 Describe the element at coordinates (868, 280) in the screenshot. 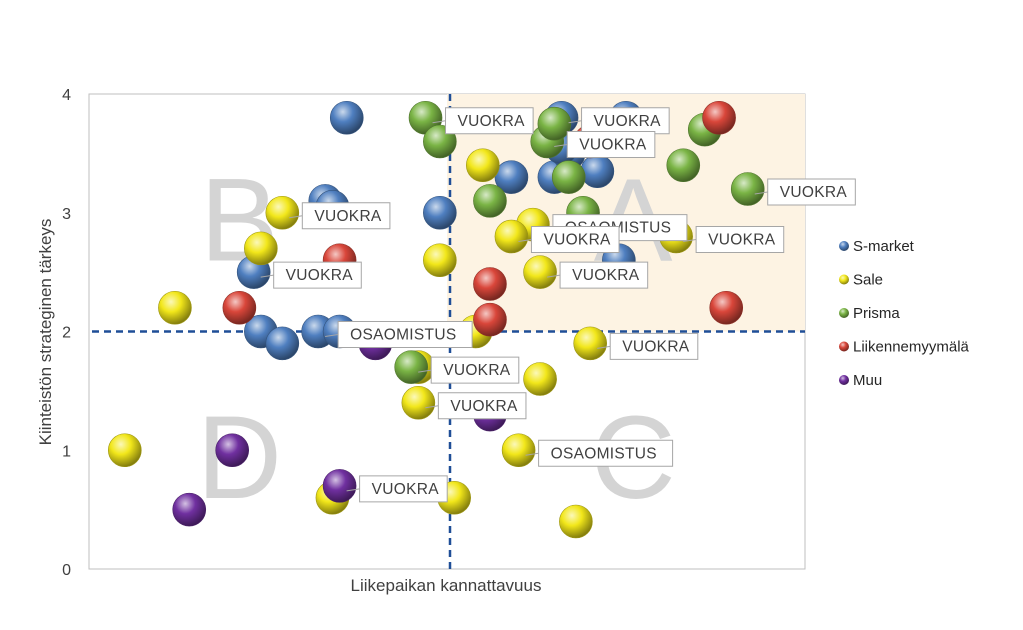

I see `legend-label: Sale` at that location.